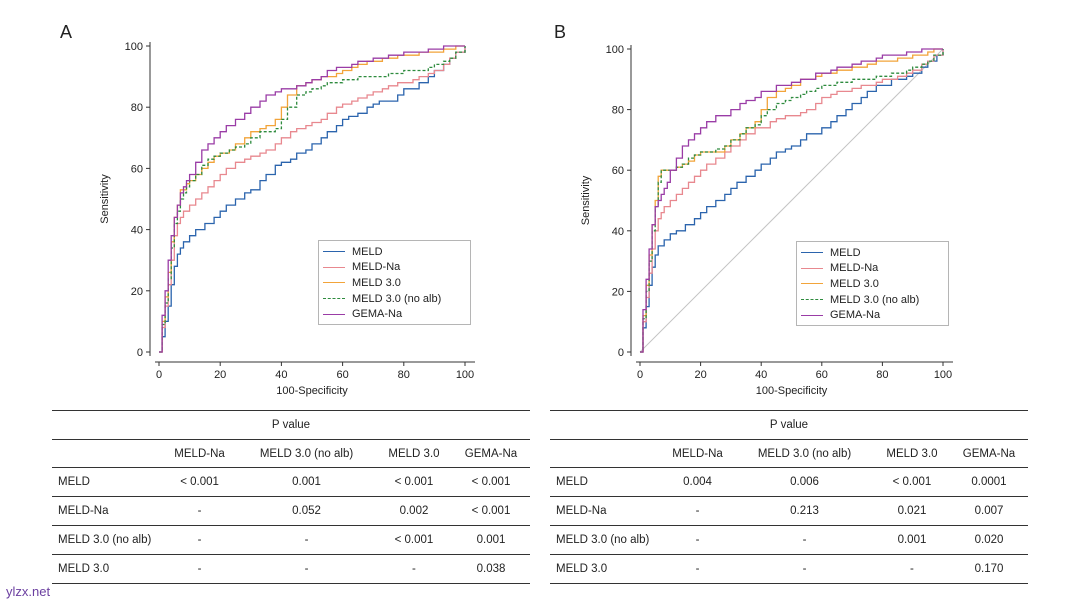 The height and width of the screenshot is (607, 1080). What do you see at coordinates (105, 199) in the screenshot?
I see `y-axis-title: Sensitivity` at bounding box center [105, 199].